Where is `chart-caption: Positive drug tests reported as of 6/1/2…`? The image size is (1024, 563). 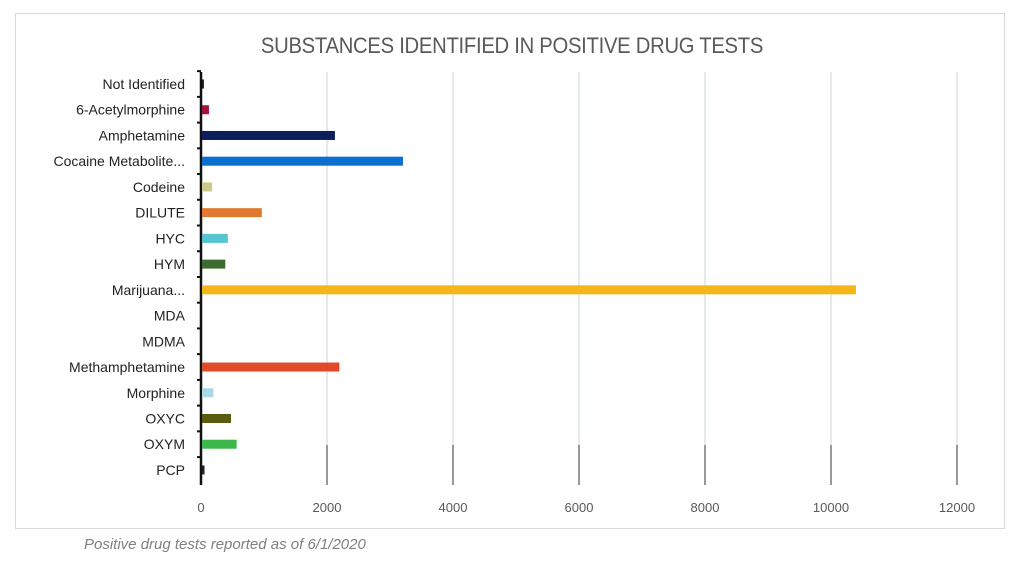
chart-caption: Positive drug tests reported as of 6/1/2… is located at coordinates (225, 544).